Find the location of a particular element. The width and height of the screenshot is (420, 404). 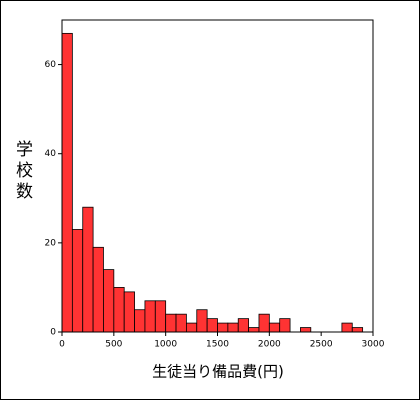

x-tick-label: 500 is located at coordinates (113, 345).